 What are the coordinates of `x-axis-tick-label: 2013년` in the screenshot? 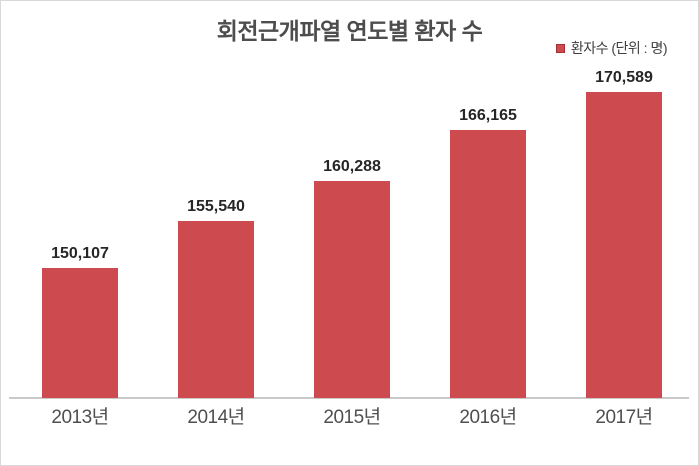 It's located at (80, 417).